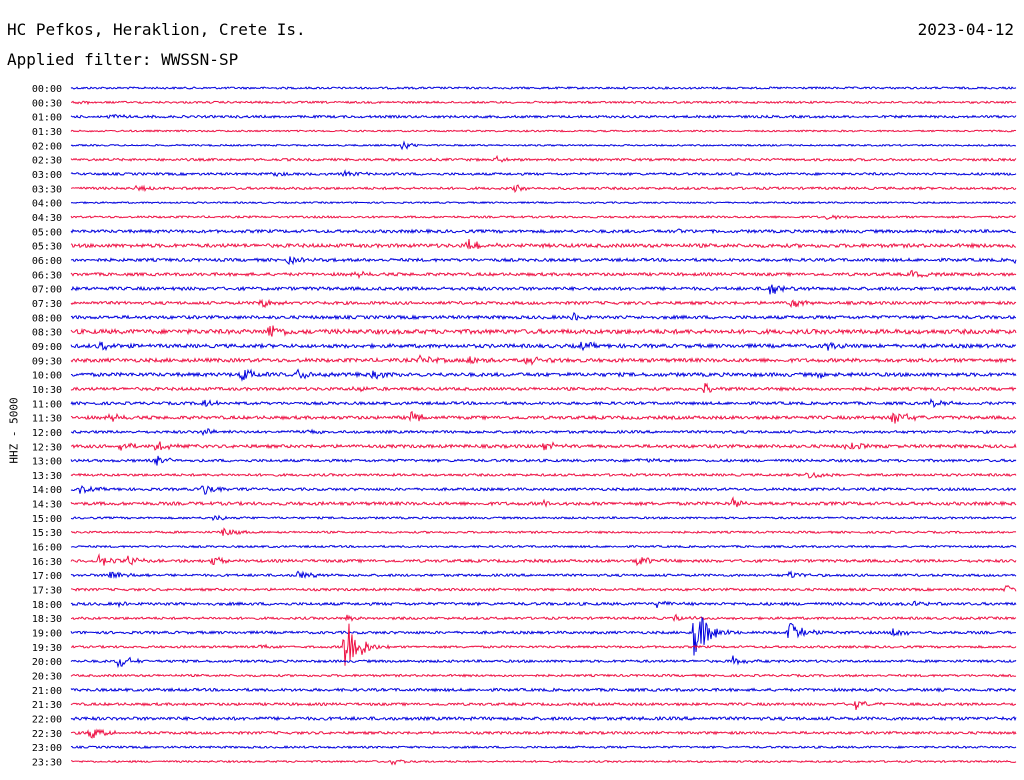  What do you see at coordinates (47, 763) in the screenshot?
I see `time-label: 23:30` at bounding box center [47, 763].